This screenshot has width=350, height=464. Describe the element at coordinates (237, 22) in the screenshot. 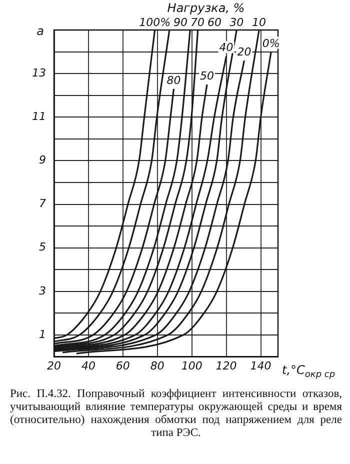

I see `series-label: 30` at that location.